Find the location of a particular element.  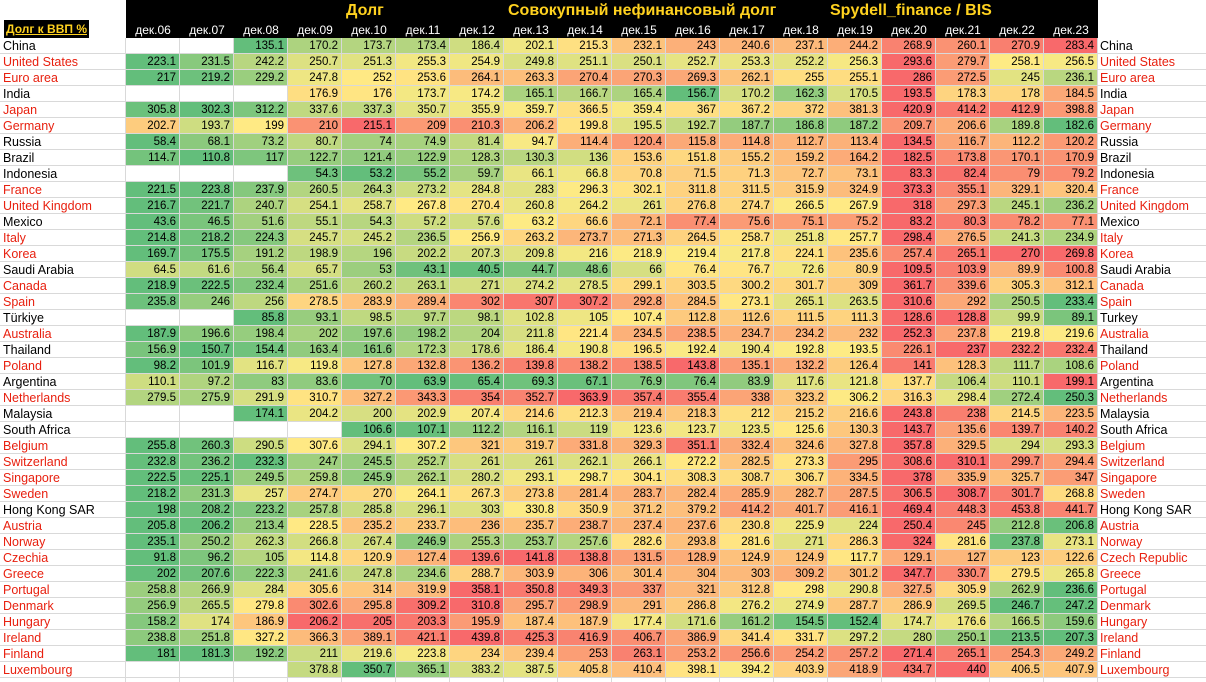

row-label-country-right: Switzerland is located at coordinates (1132, 462).